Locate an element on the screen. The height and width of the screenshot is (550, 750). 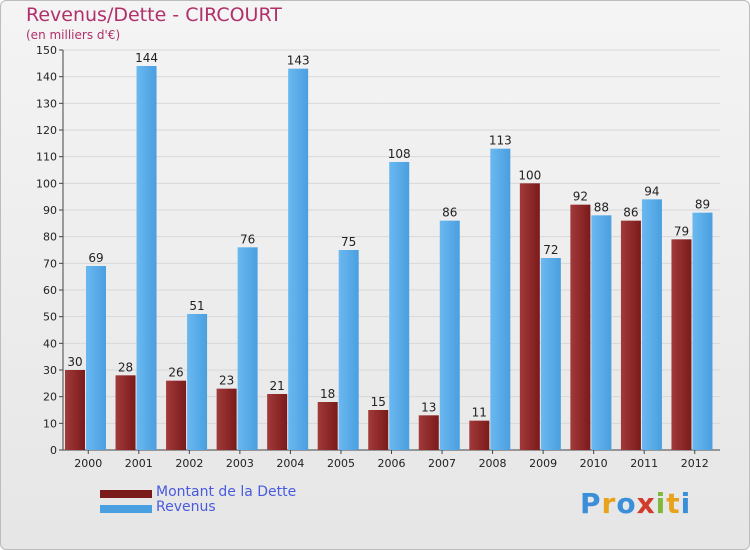
y-tick-label: 110 is located at coordinates (46, 157).